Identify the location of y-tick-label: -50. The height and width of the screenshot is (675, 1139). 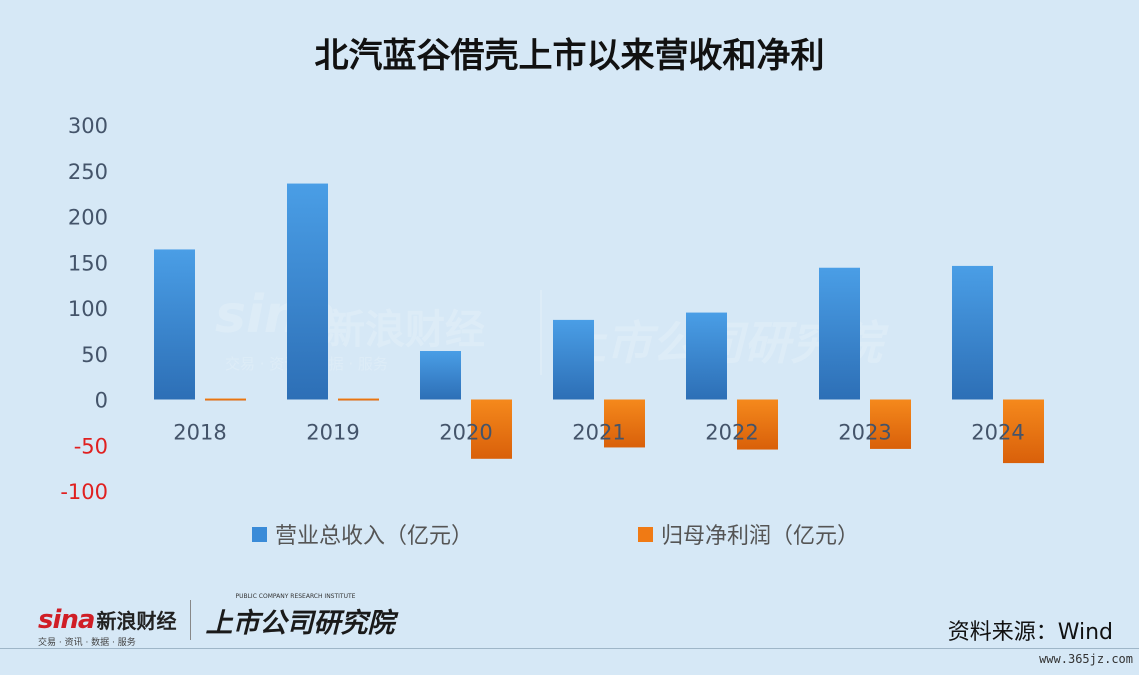
(91, 446).